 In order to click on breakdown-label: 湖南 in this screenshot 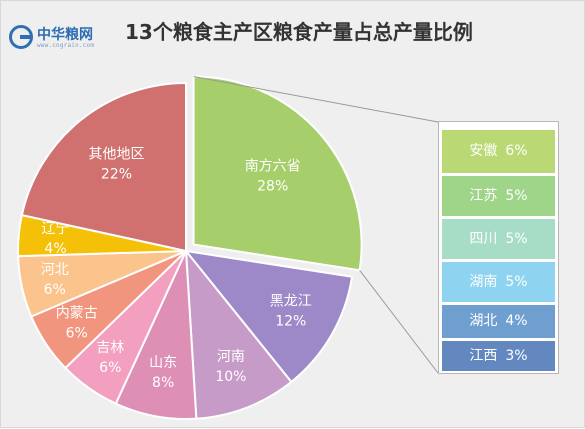, I will do `click(483, 282)`.